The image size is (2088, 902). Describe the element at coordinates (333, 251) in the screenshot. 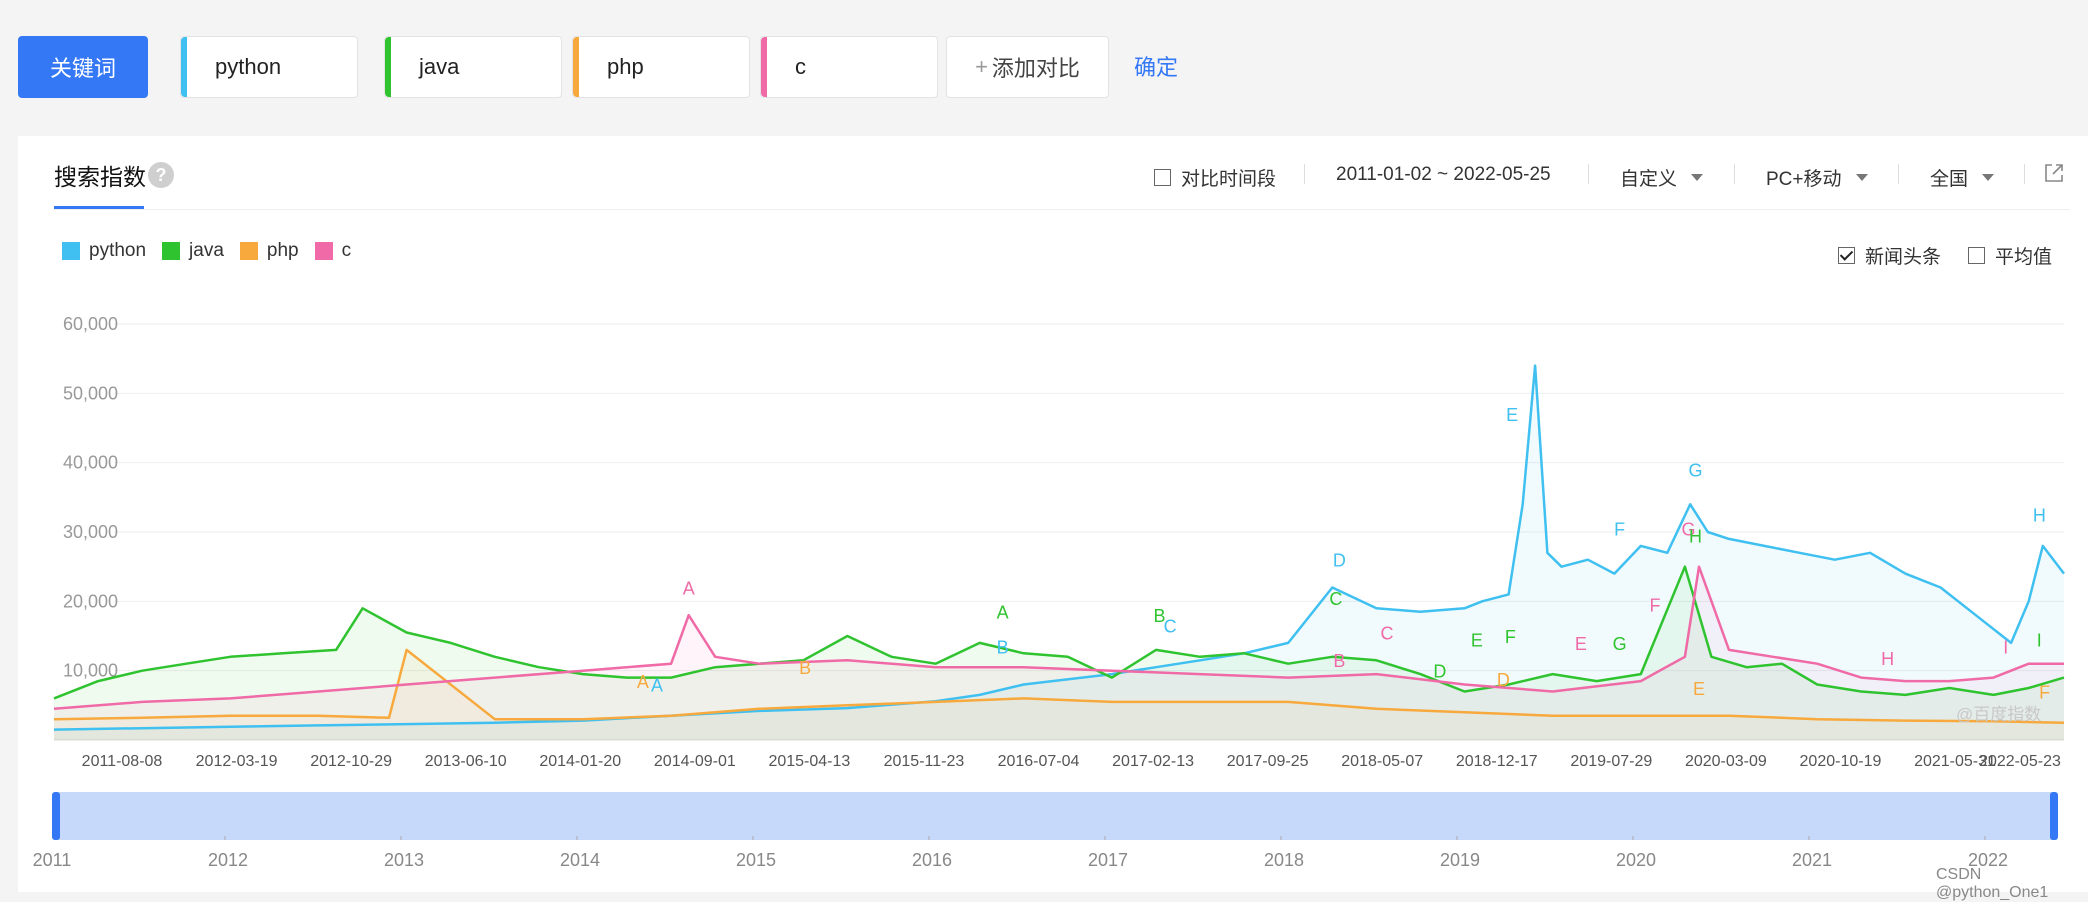

I see `legend-item-c: c` at that location.